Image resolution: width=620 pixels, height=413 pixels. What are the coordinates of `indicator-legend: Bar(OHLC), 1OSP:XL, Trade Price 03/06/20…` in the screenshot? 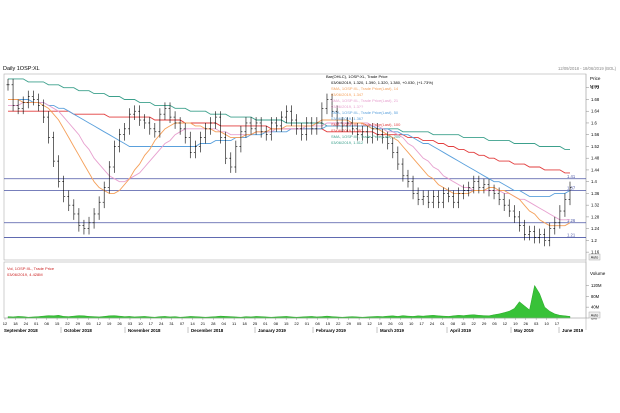 It's located at (380, 109).